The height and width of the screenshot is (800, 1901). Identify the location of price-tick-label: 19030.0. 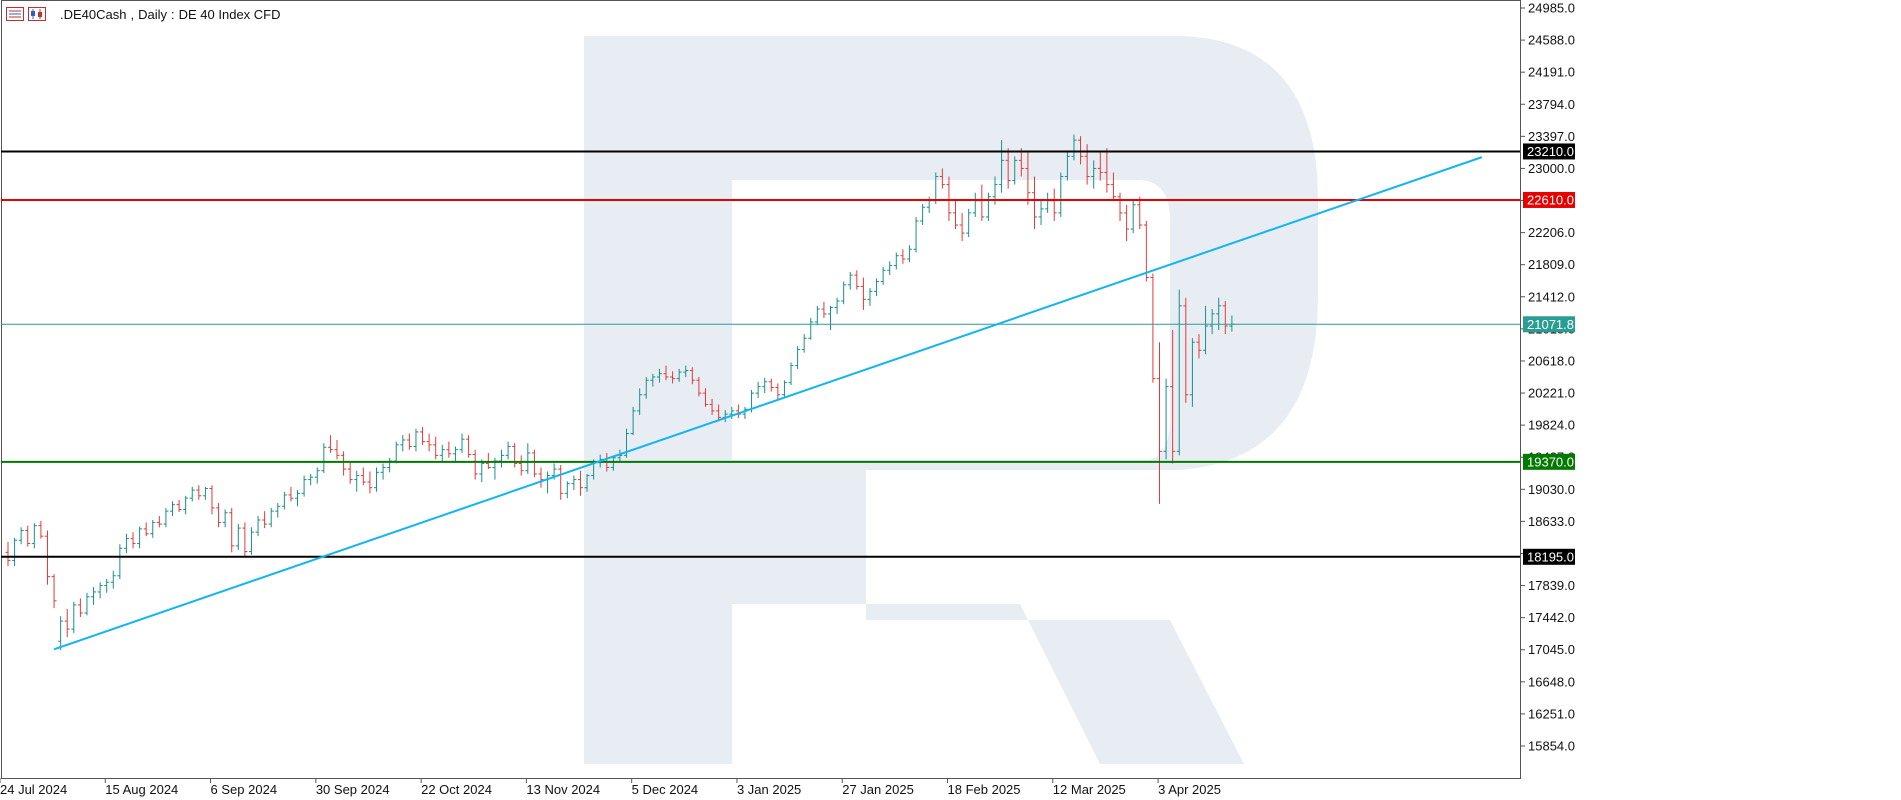
(1551, 489).